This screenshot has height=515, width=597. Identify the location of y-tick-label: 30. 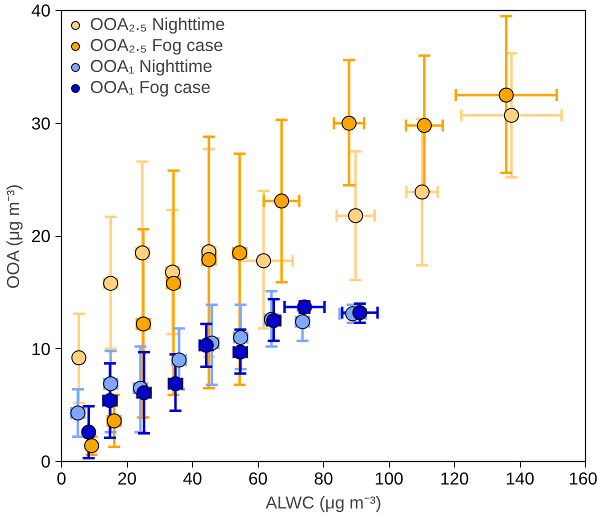
(41, 123).